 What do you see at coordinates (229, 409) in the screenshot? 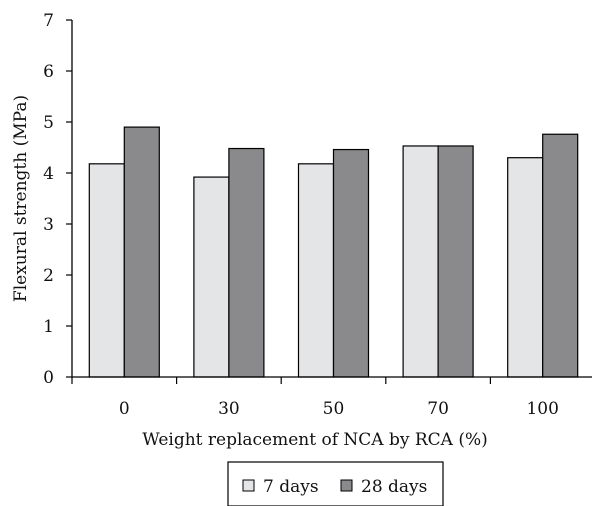
I see `x-tick-label: 30` at bounding box center [229, 409].